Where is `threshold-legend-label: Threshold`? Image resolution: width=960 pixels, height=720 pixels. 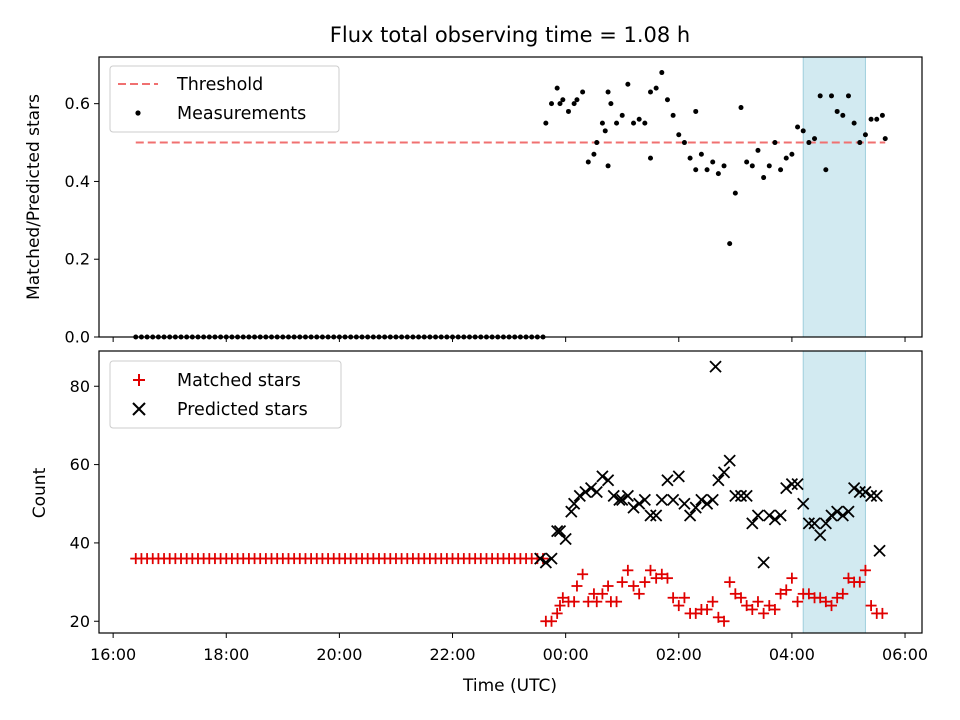
threshold-legend-label: Threshold is located at coordinates (219, 85).